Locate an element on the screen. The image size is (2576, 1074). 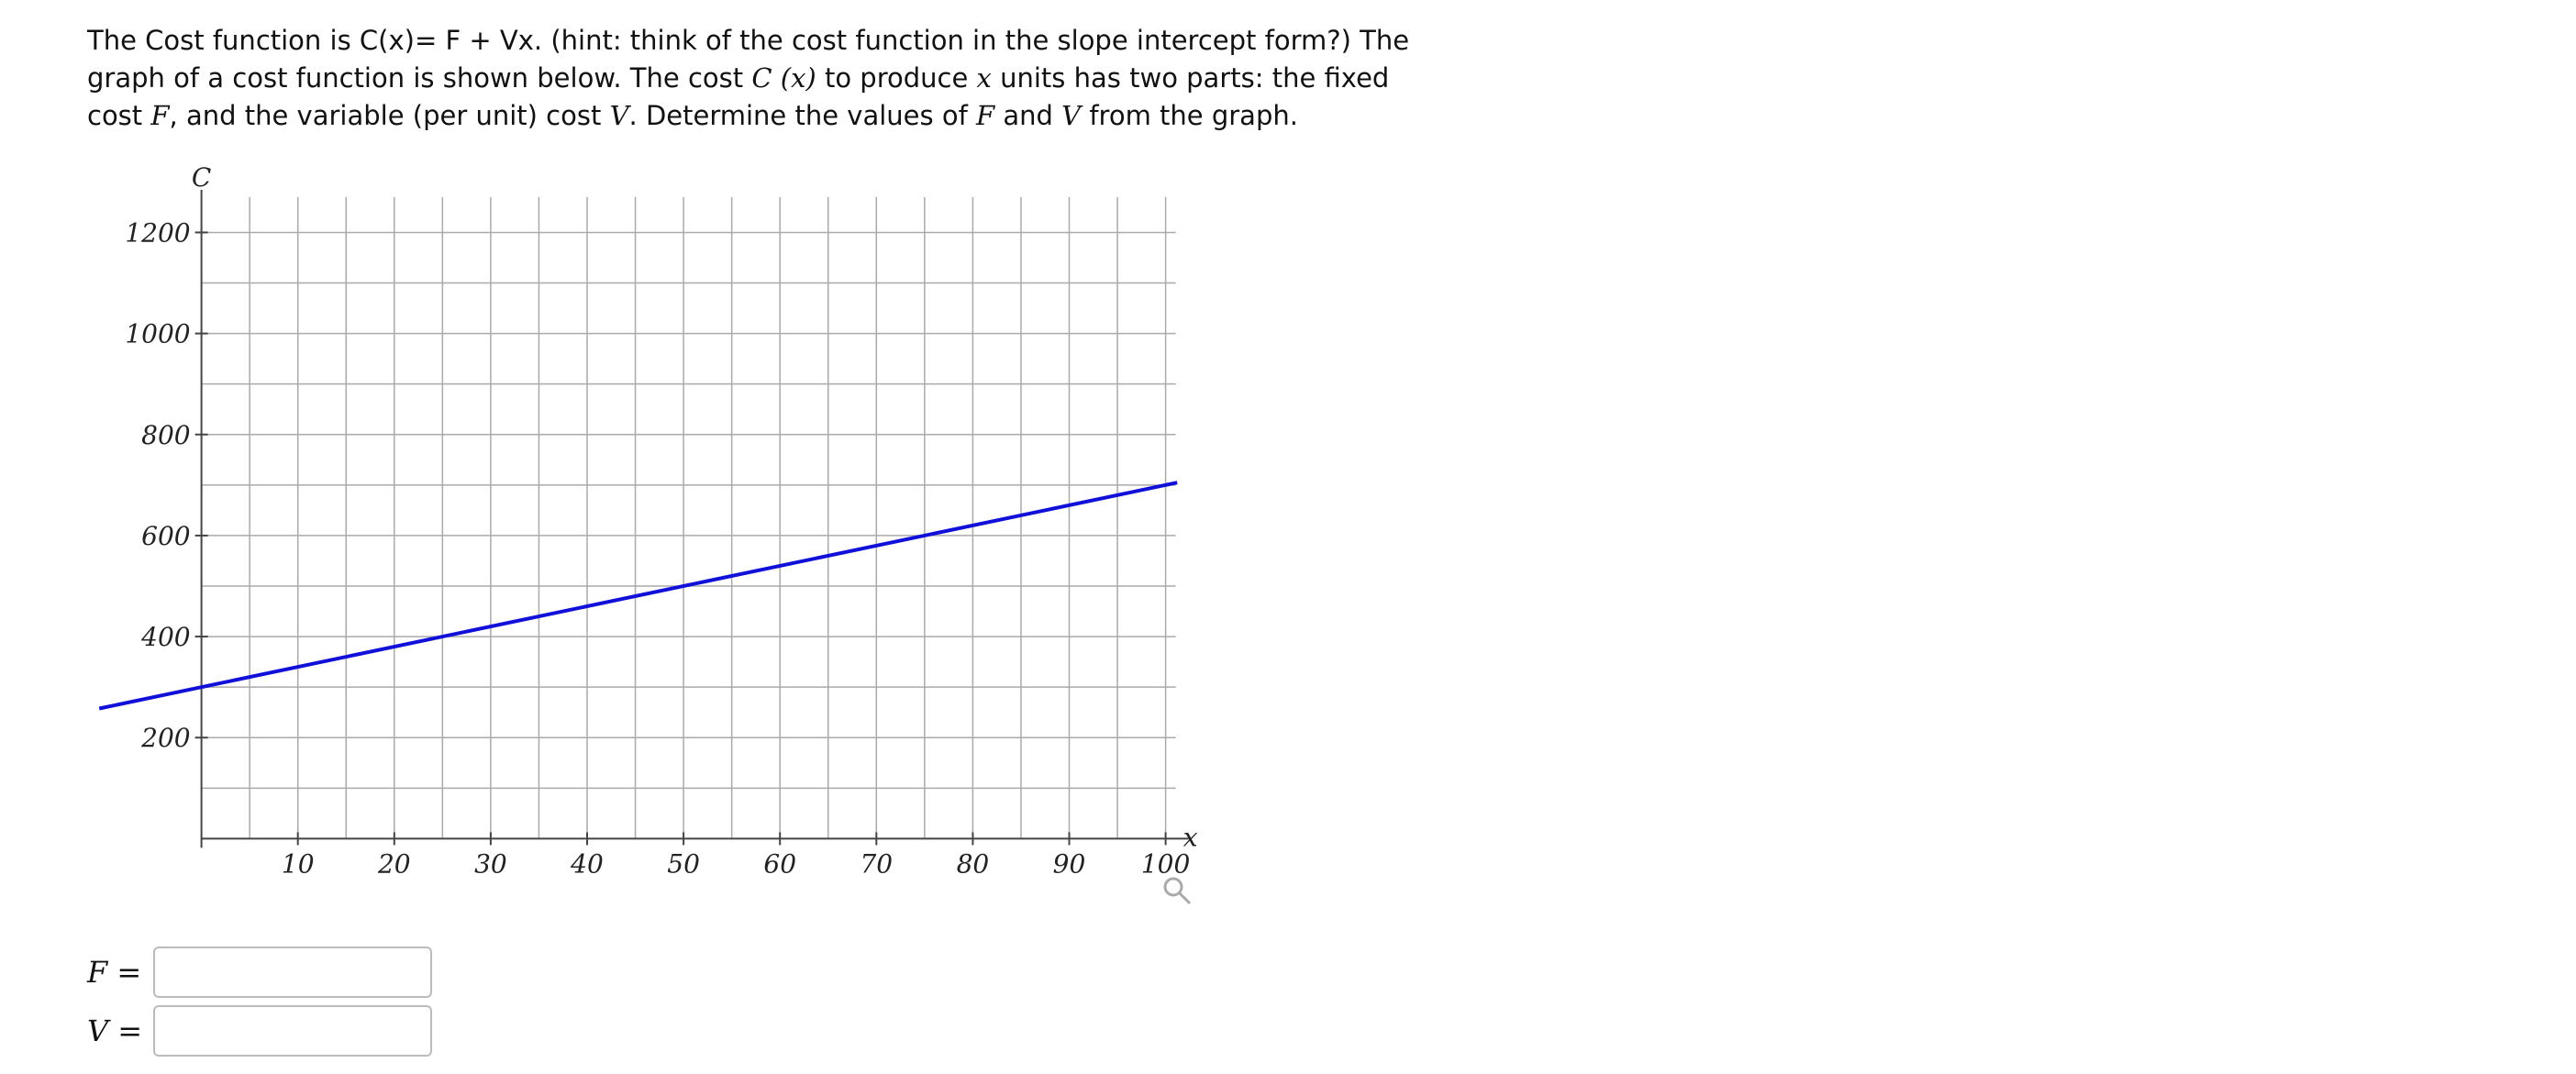
x-axis-label: x is located at coordinates (1190, 837).